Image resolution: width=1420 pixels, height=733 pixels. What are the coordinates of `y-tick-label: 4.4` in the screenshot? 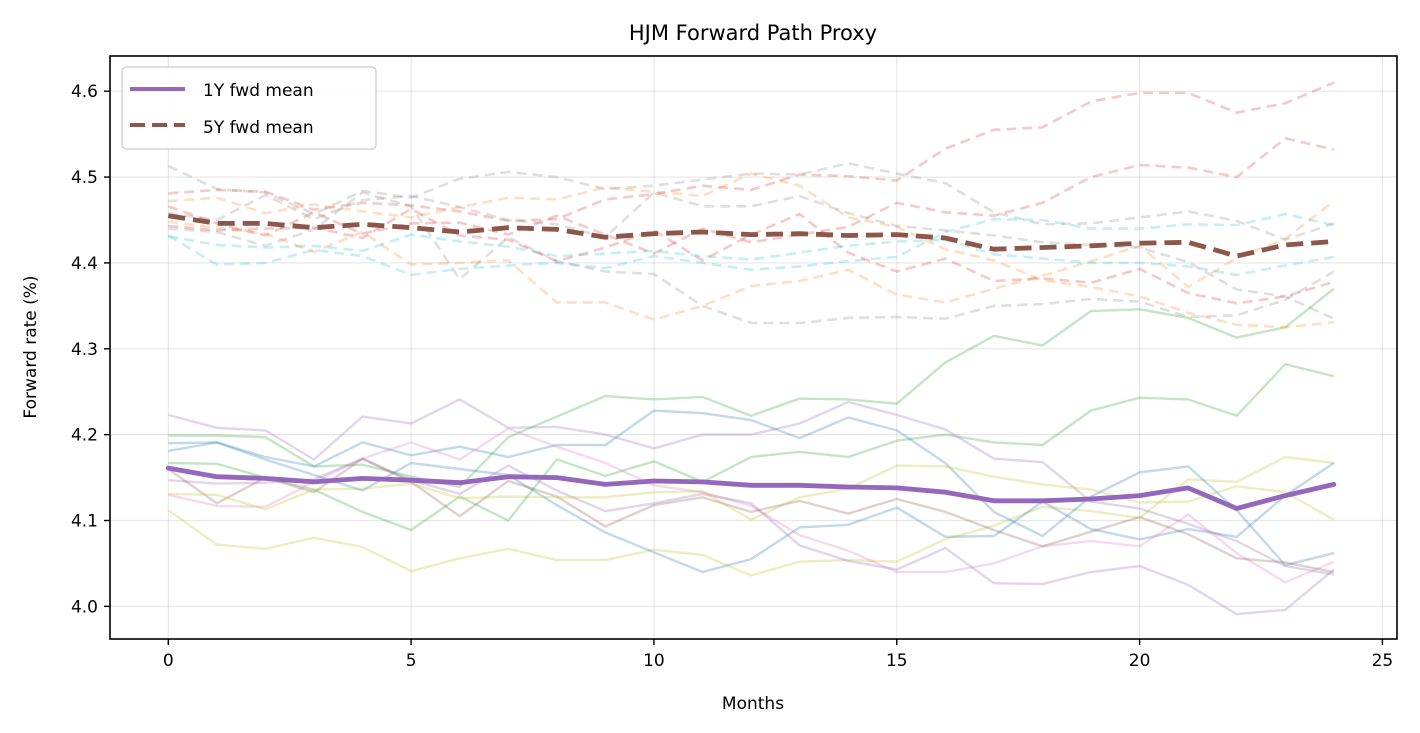 It's located at (84, 264).